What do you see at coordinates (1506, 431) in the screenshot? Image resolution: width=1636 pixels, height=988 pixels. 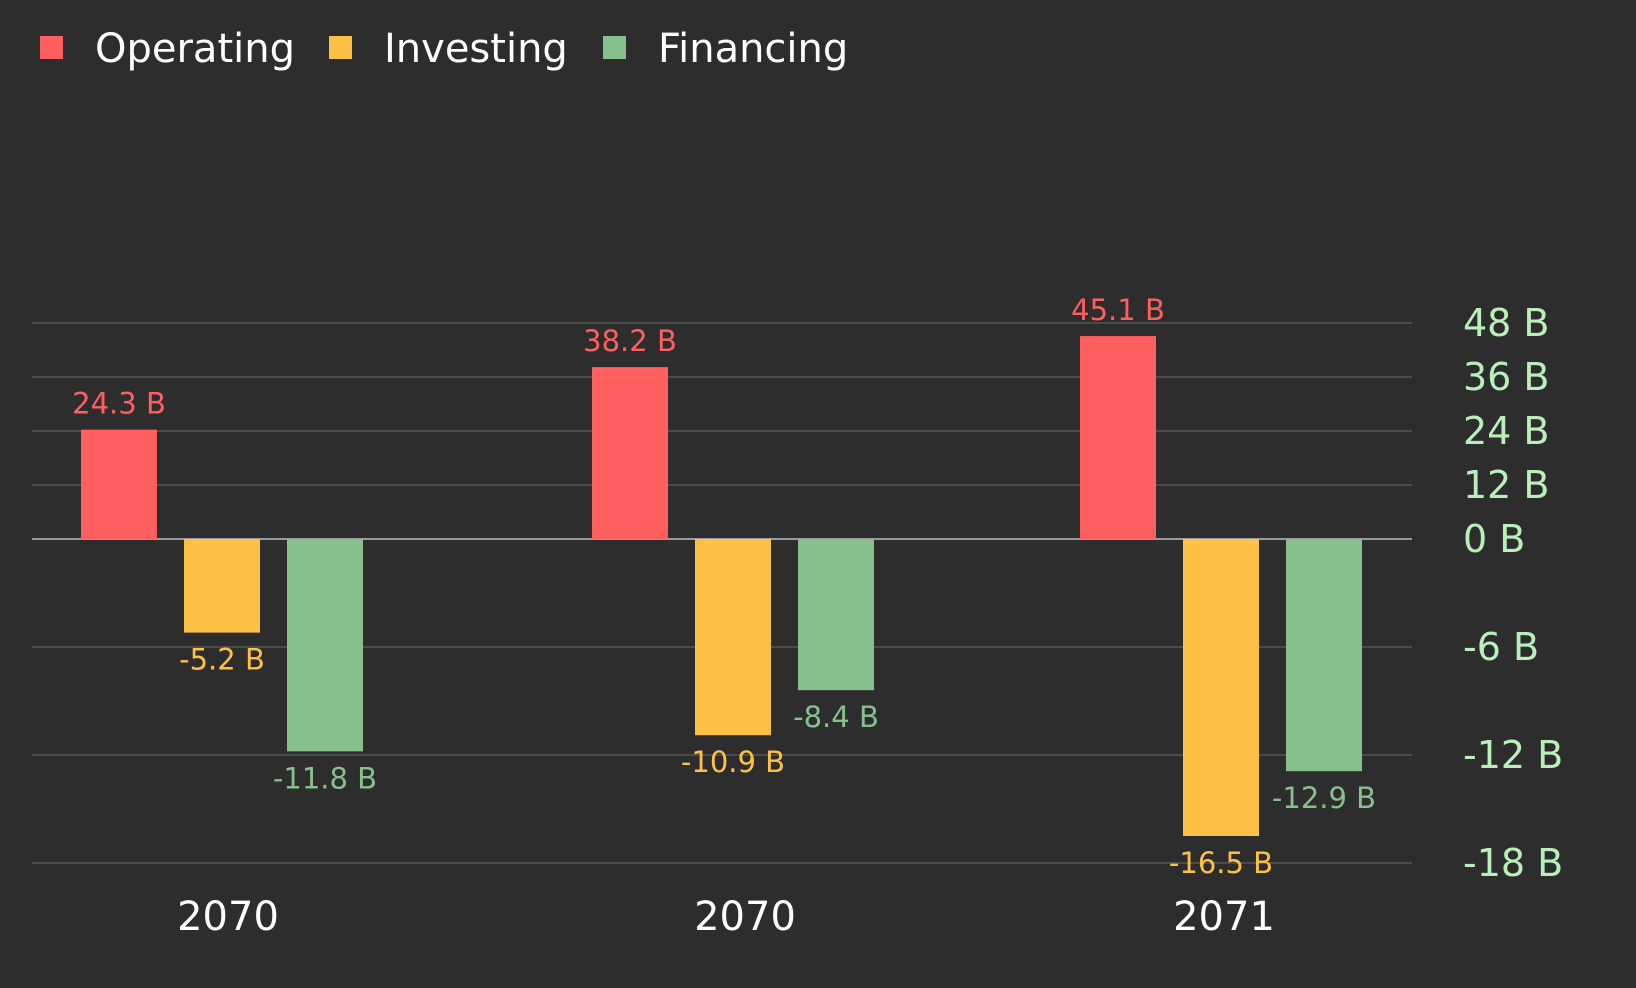 I see `y-tick-label: 24 B` at bounding box center [1506, 431].